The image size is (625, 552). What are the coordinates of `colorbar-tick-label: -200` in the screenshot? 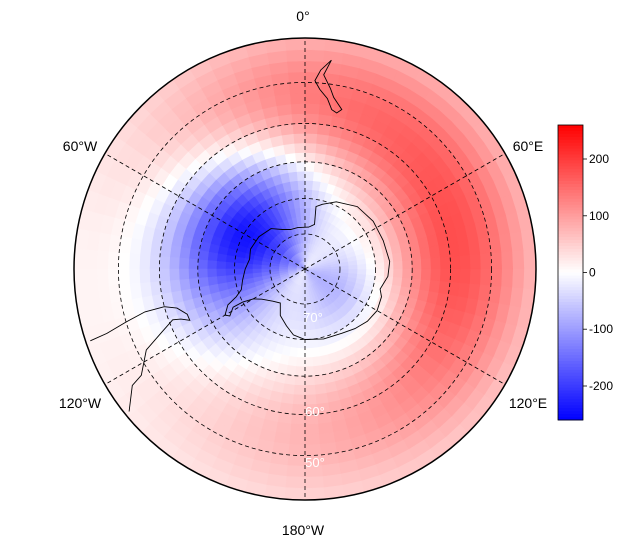 It's located at (601, 386).